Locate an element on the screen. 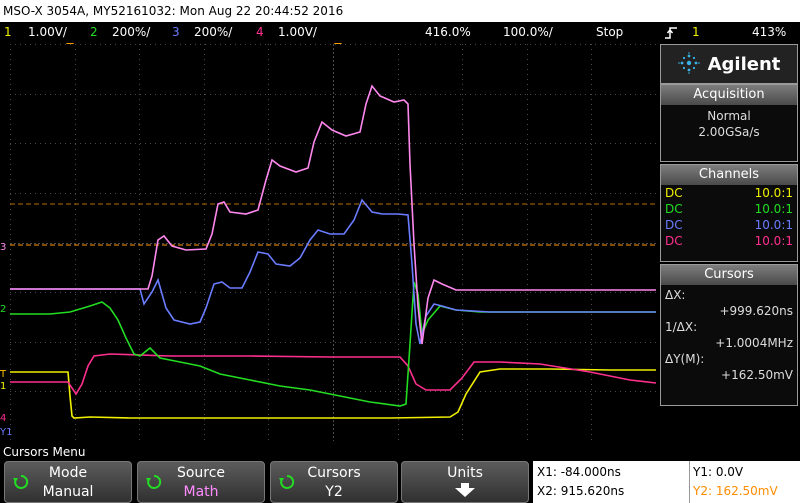 The width and height of the screenshot is (800, 503). channels-header: Channels is located at coordinates (729, 175).